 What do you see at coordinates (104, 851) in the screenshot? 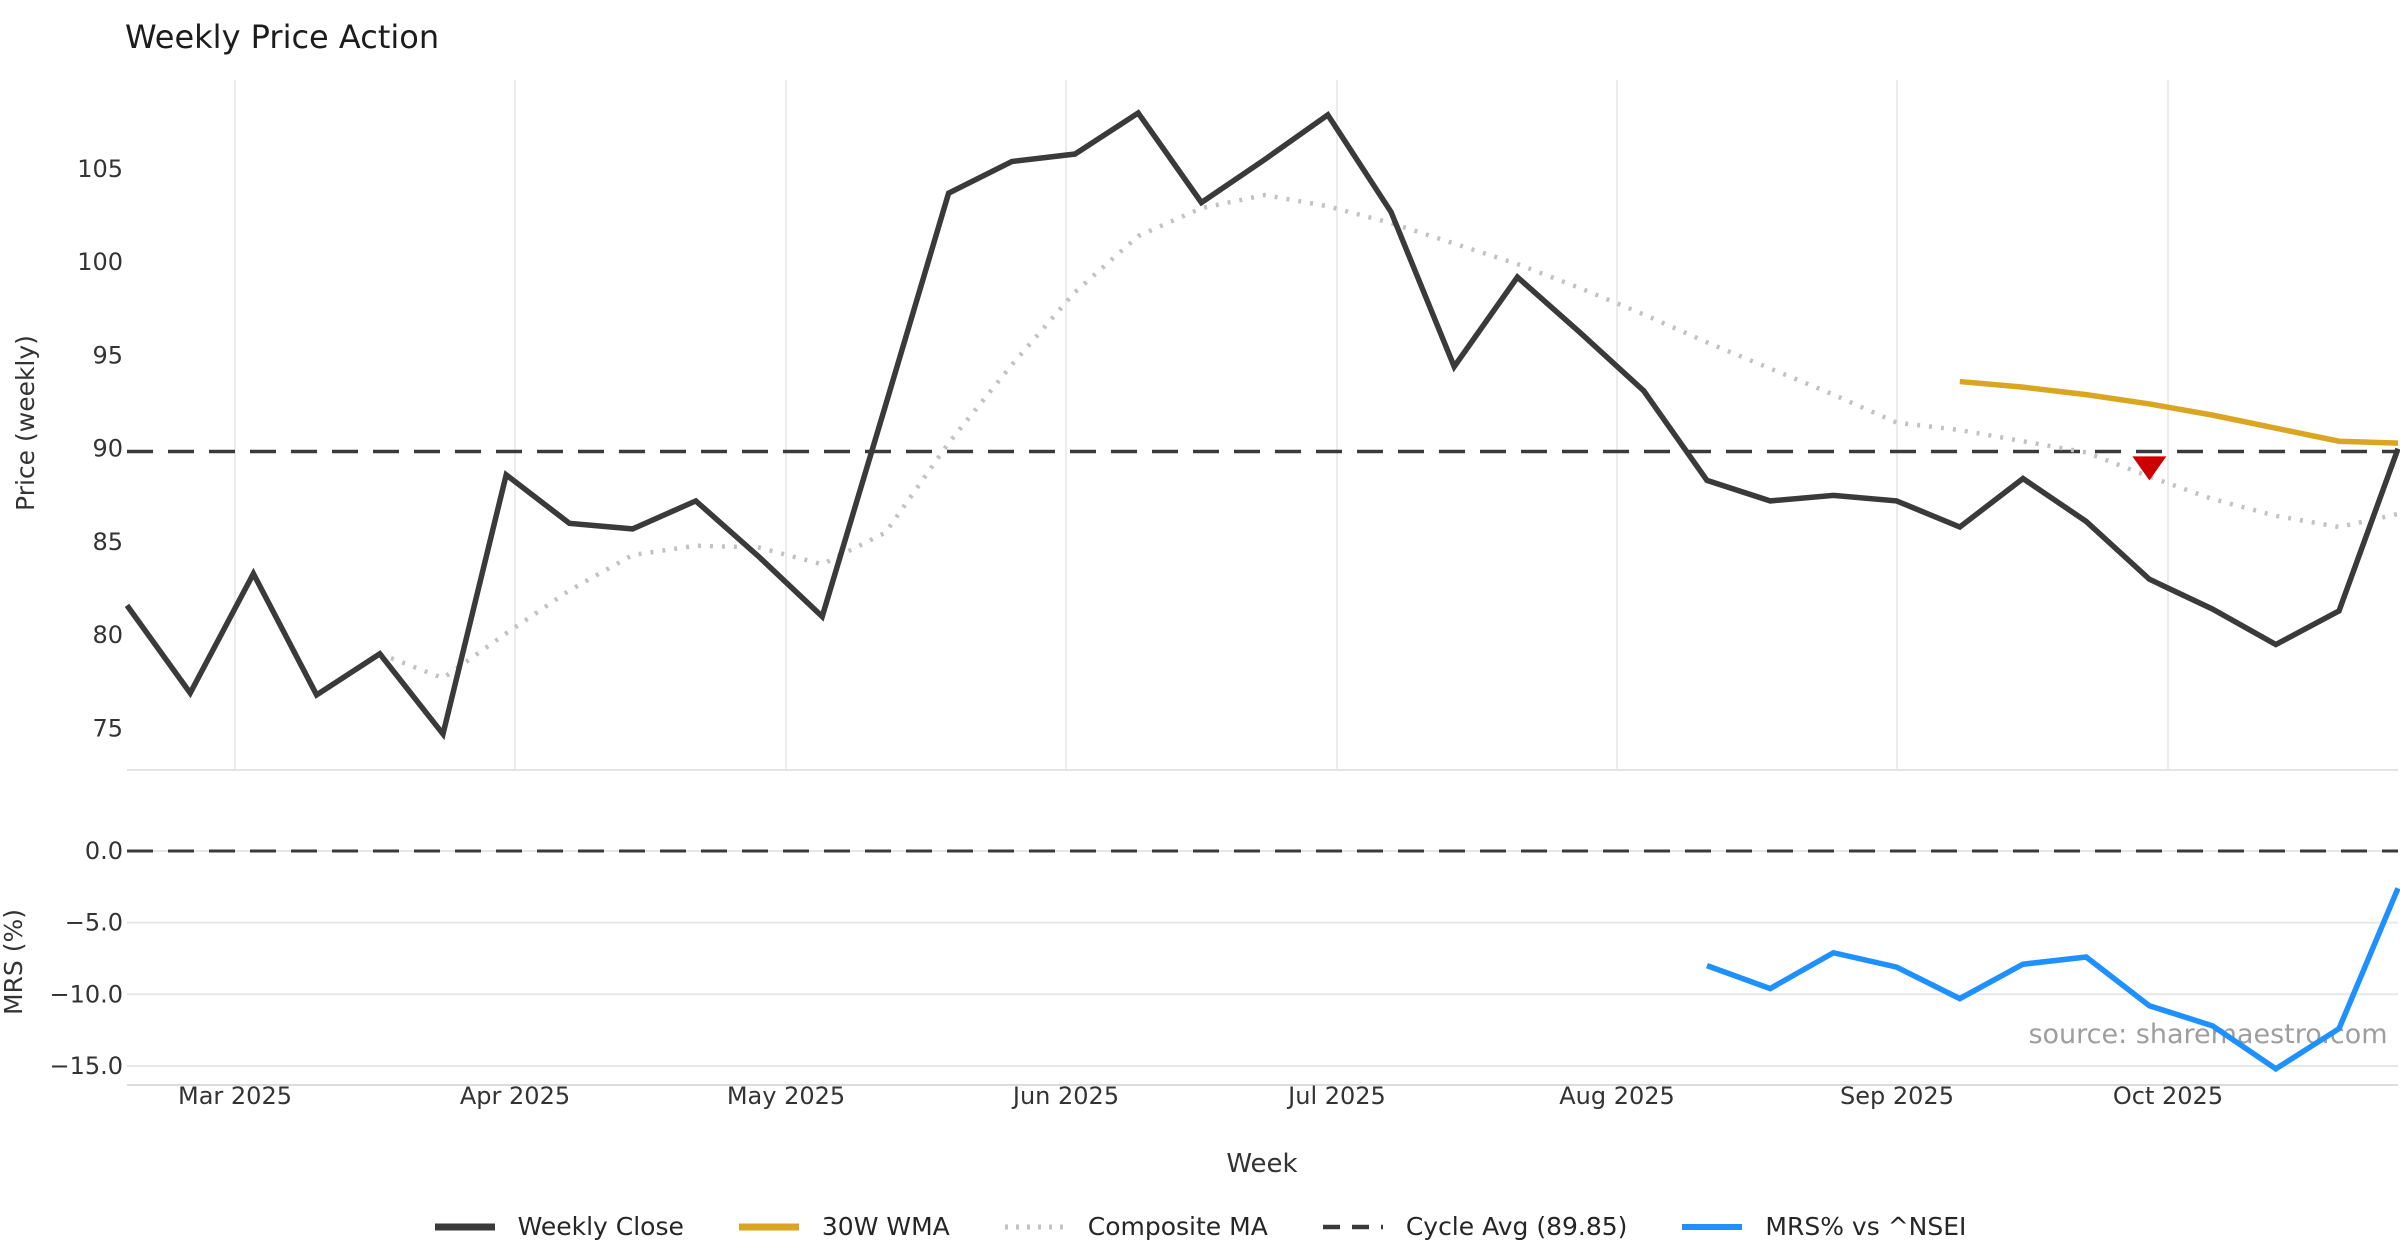
I see `mrs-tick-label: 0.0` at bounding box center [104, 851].